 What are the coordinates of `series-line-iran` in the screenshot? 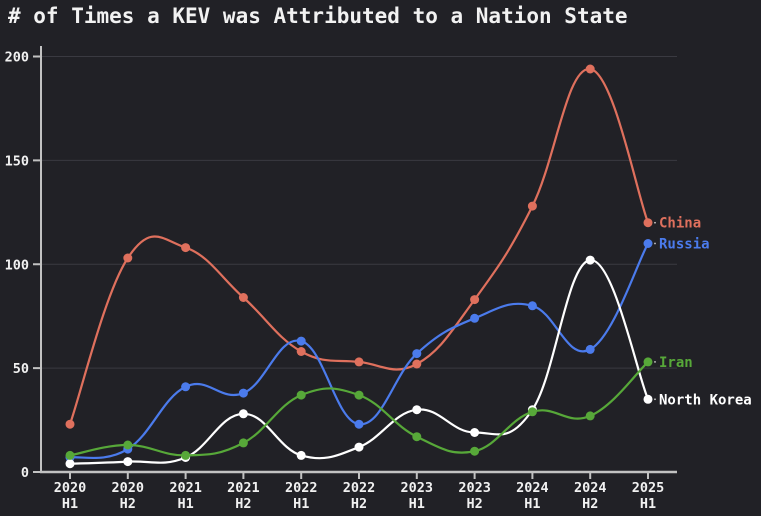 It's located at (359, 408).